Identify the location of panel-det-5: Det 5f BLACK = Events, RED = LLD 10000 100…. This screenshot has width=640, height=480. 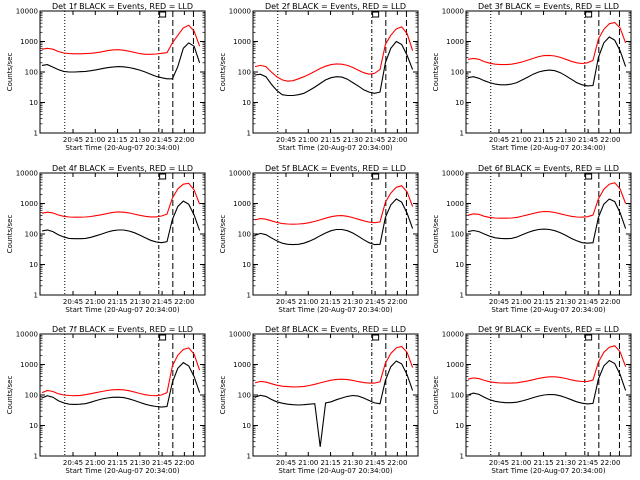
(319, 239).